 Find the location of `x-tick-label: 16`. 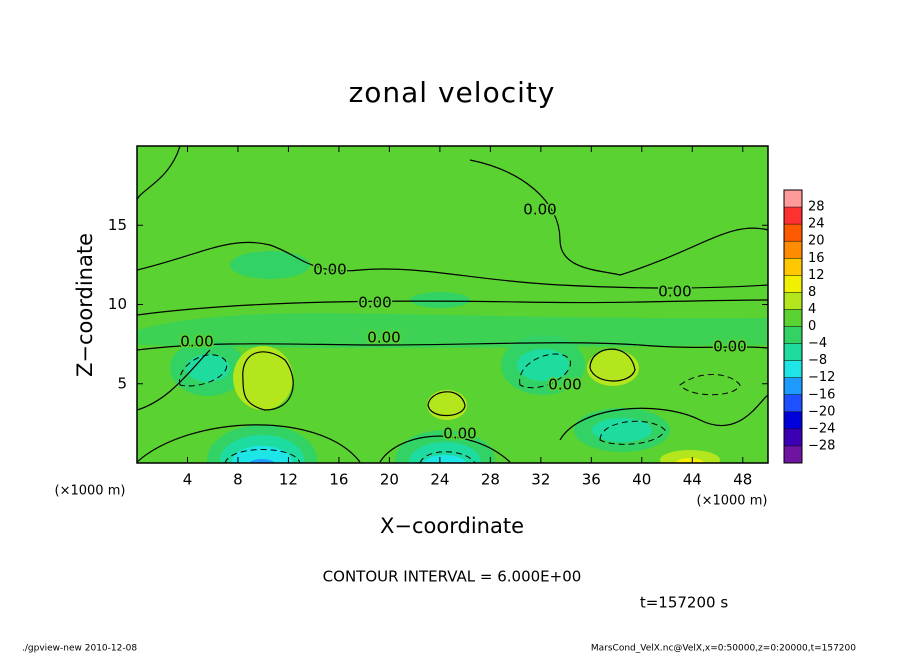

x-tick-label: 16 is located at coordinates (338, 480).